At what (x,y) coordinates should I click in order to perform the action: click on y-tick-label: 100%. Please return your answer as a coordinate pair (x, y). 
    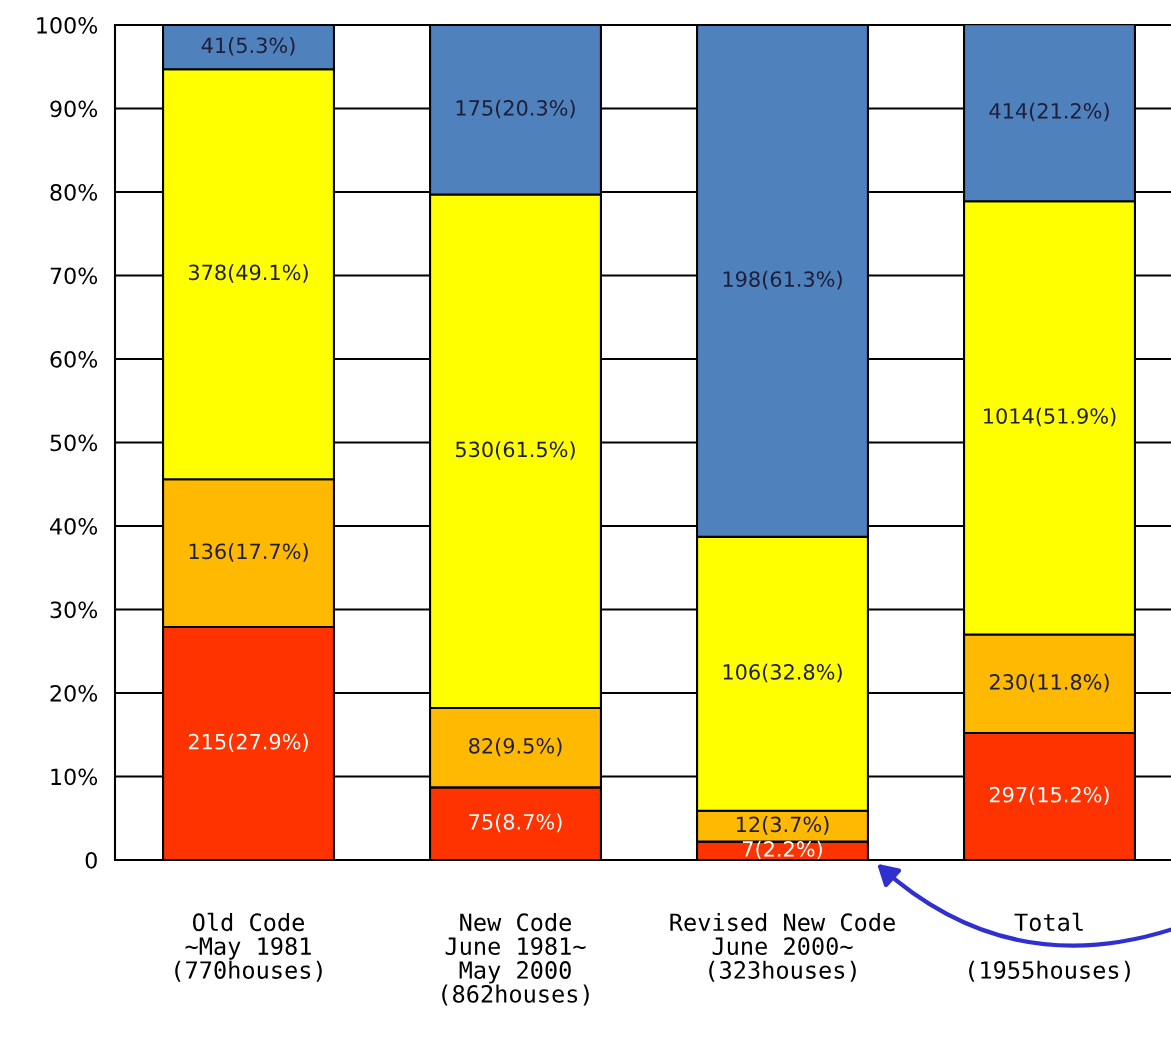
    Looking at the image, I should click on (67, 25).